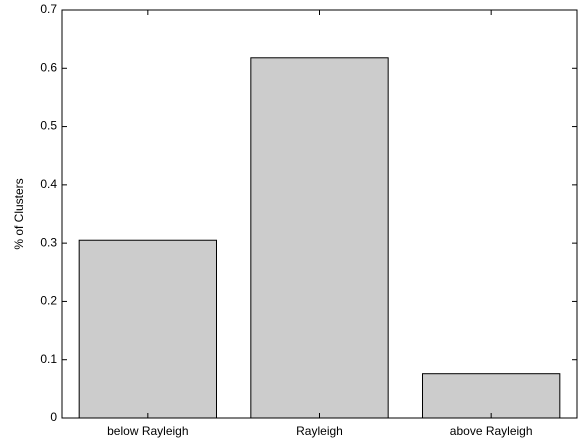 The width and height of the screenshot is (582, 442). Describe the element at coordinates (48, 184) in the screenshot. I see `y-tick-label: 0.4` at that location.